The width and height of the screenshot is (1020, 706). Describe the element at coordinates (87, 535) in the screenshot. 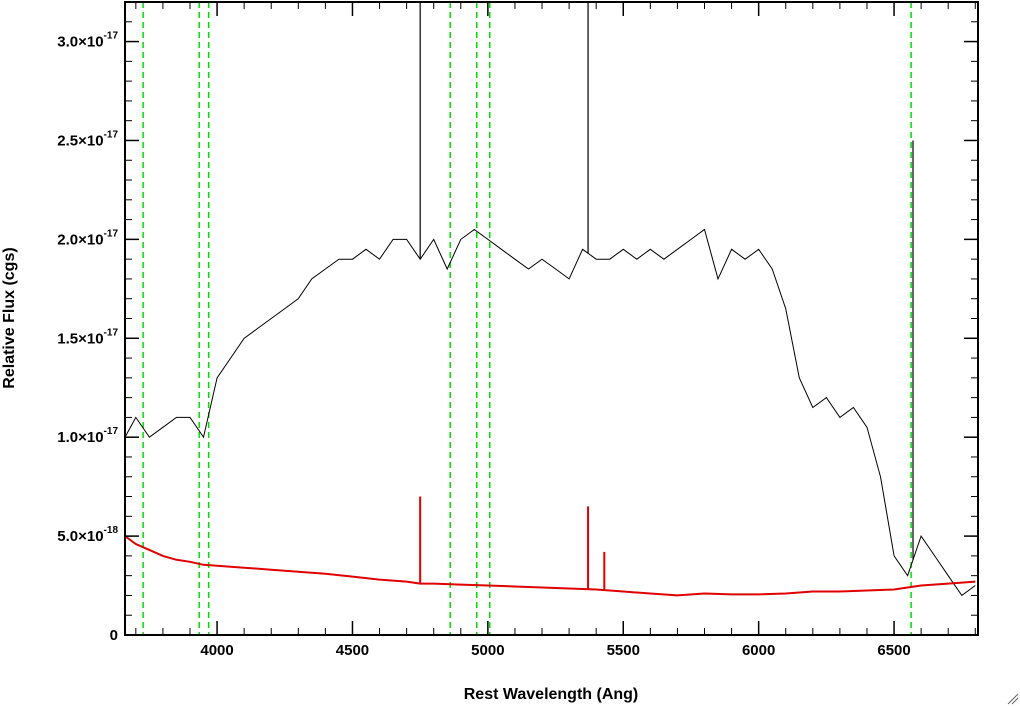

I see `y-tick-label-1: 5.0×10⁻¹⁸` at that location.